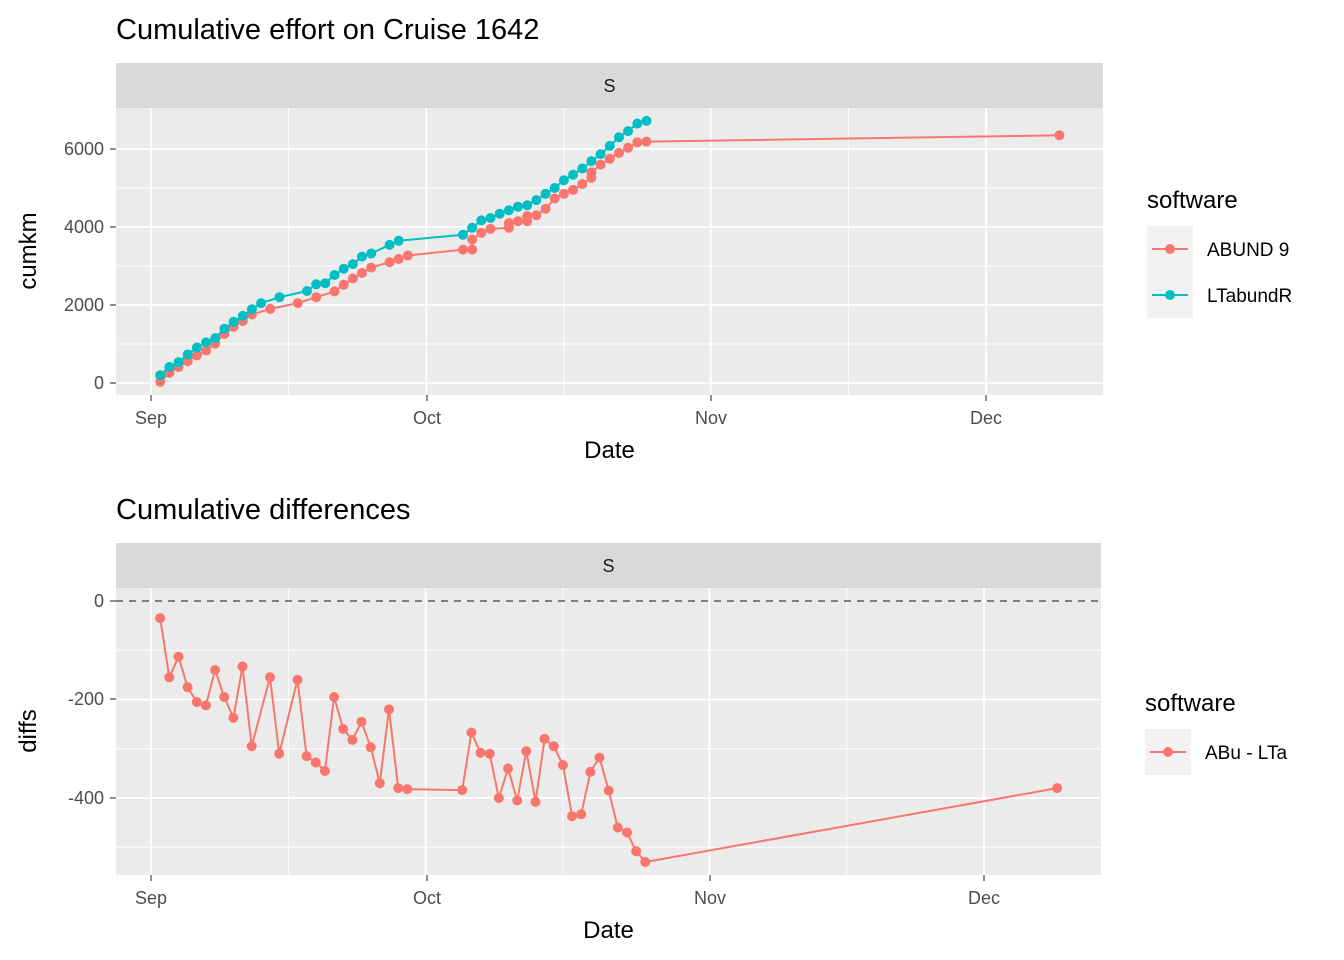 The image size is (1344, 960). What do you see at coordinates (608, 565) in the screenshot?
I see `chart-2-facet-strip` at bounding box center [608, 565].